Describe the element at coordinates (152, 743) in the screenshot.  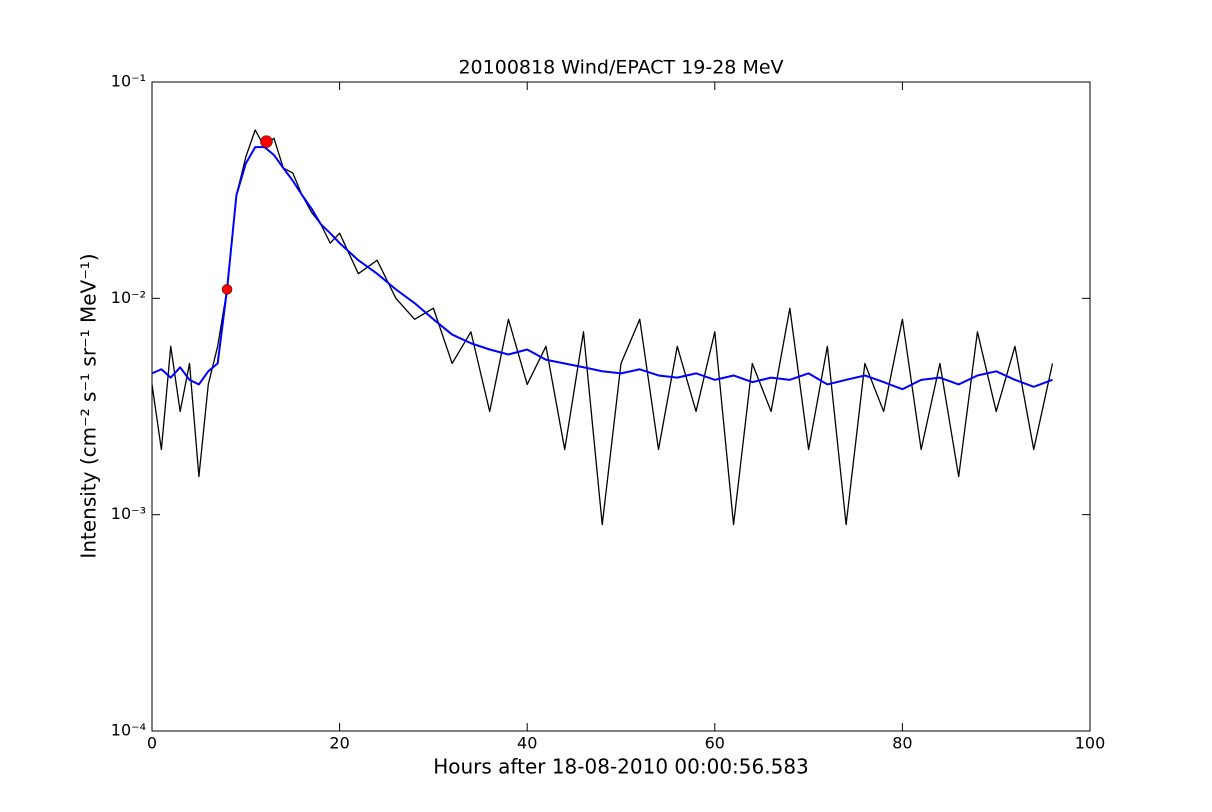
I see `x-tick-label: 0` at that location.